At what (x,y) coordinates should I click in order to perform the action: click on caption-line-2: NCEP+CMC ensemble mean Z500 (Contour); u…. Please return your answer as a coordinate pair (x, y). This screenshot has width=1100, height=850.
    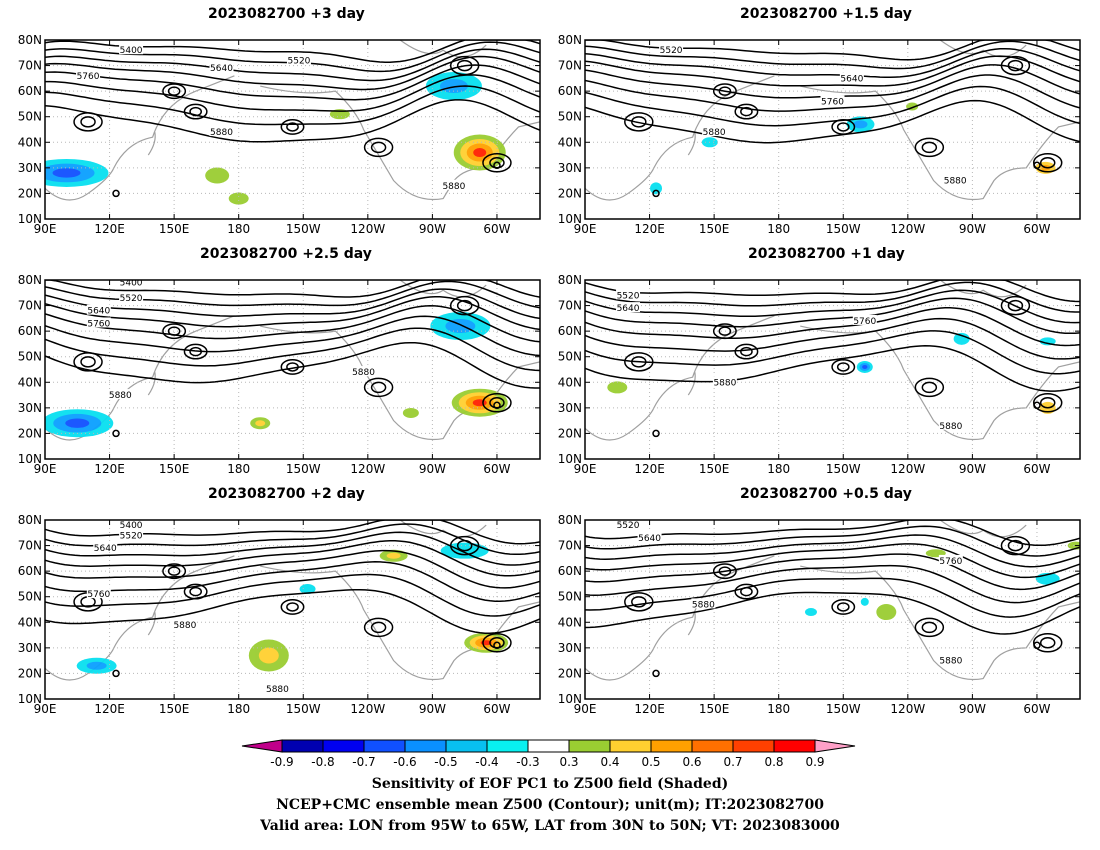
    Looking at the image, I should click on (550, 805).